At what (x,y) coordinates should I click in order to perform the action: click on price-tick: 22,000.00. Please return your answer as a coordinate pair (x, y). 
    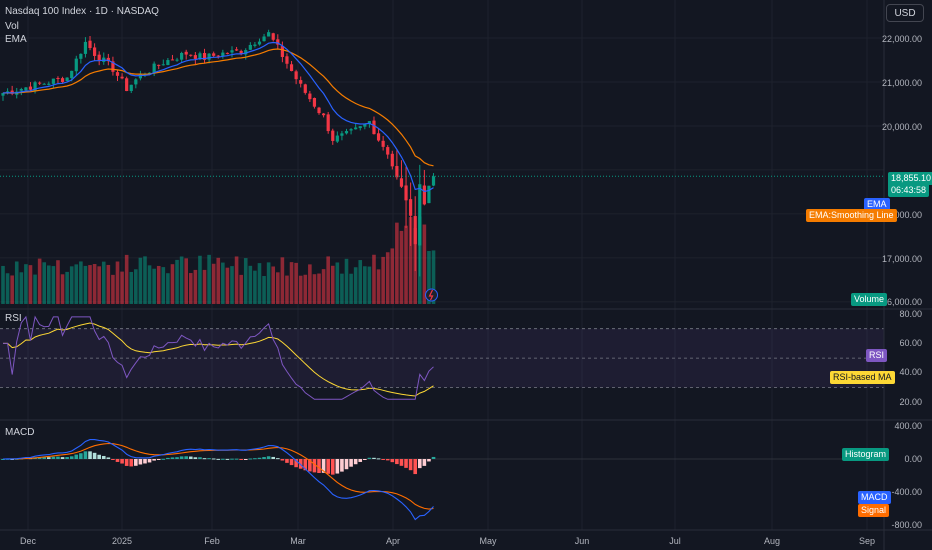
    Looking at the image, I should click on (901, 39).